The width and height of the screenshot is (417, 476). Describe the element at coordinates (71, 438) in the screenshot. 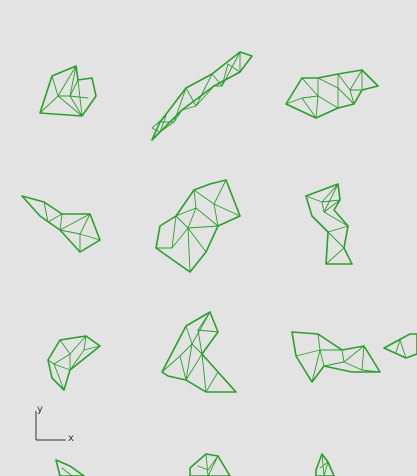

I see `x-axis-label: x` at that location.